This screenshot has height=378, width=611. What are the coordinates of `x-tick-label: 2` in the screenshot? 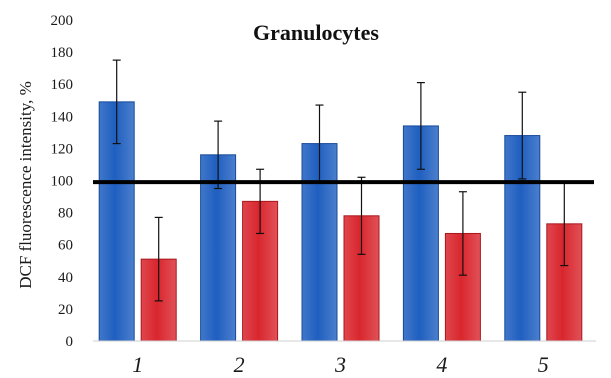 It's located at (239, 364).